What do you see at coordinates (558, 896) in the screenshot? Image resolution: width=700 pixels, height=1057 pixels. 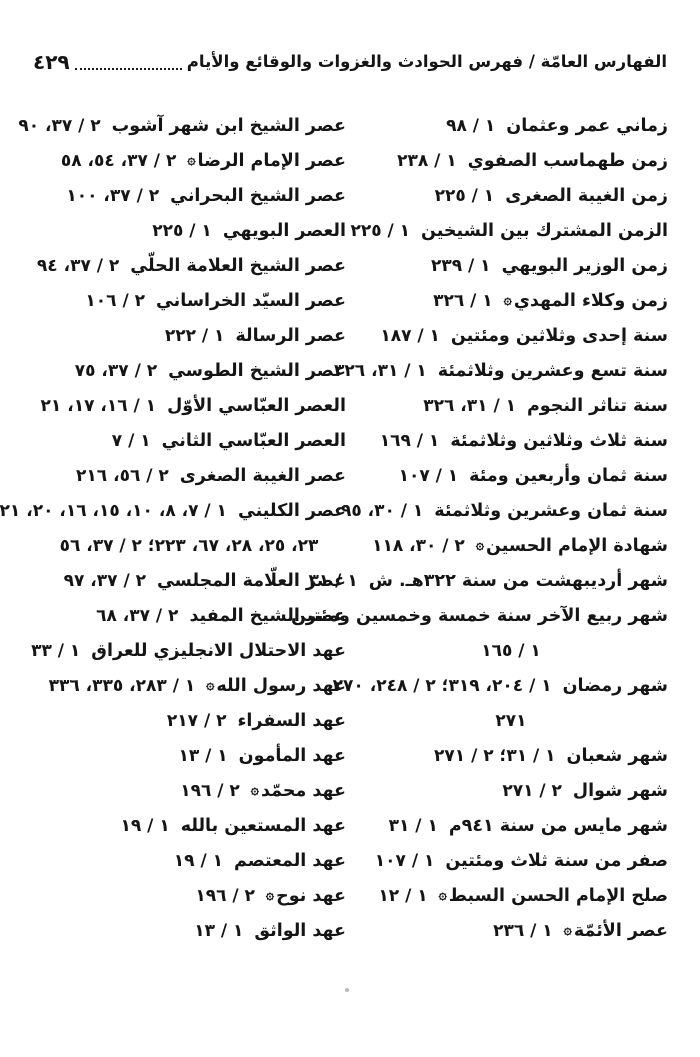 I see `entry-text: صلح الإمام الحسن السبط` at bounding box center [558, 896].